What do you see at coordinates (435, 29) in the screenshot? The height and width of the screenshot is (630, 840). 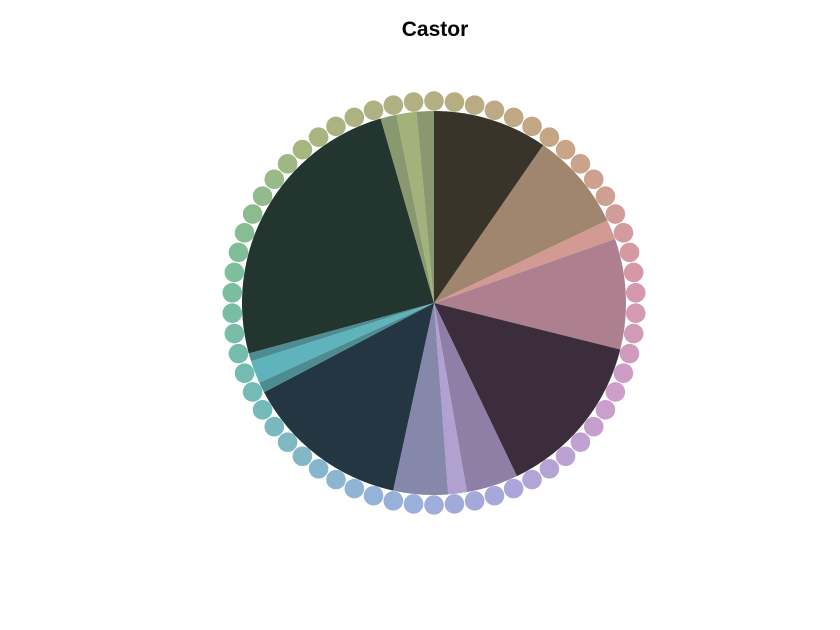 I see `chart-title: Castor` at bounding box center [435, 29].